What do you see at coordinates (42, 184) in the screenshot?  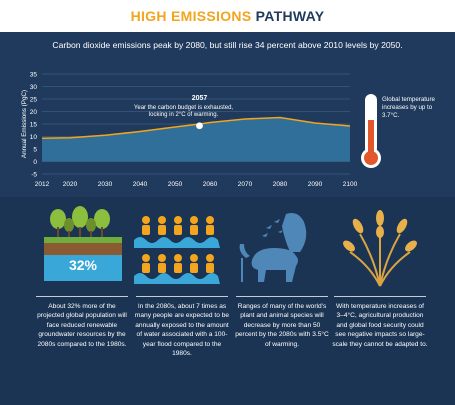 I see `x-tick-label: 2012` at bounding box center [42, 184].